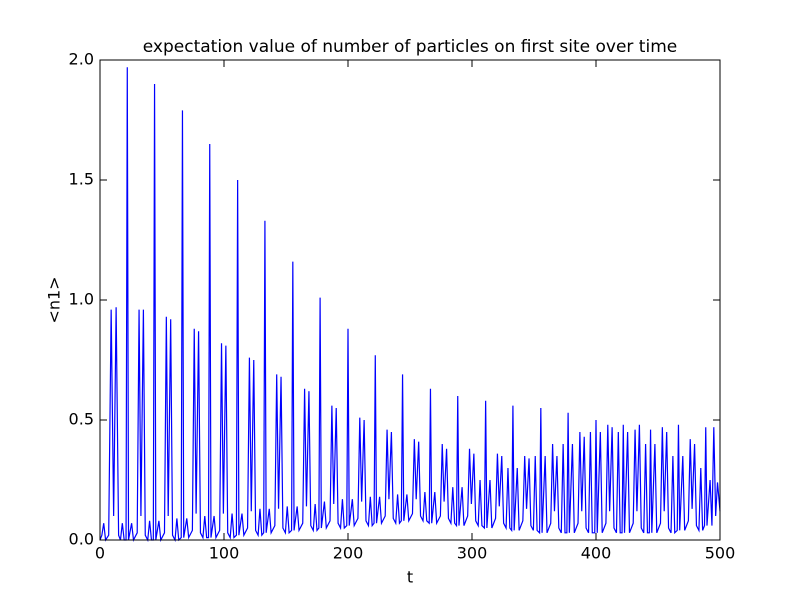 The width and height of the screenshot is (800, 600). Describe the element at coordinates (81, 419) in the screenshot. I see `y-tick-label: 0.5` at that location.